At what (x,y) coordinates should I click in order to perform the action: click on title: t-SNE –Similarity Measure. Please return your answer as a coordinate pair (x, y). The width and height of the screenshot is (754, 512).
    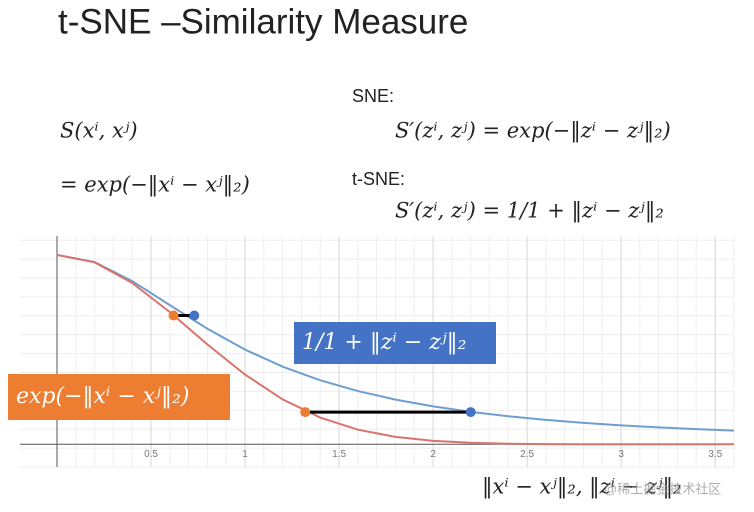
    Looking at the image, I should click on (263, 21).